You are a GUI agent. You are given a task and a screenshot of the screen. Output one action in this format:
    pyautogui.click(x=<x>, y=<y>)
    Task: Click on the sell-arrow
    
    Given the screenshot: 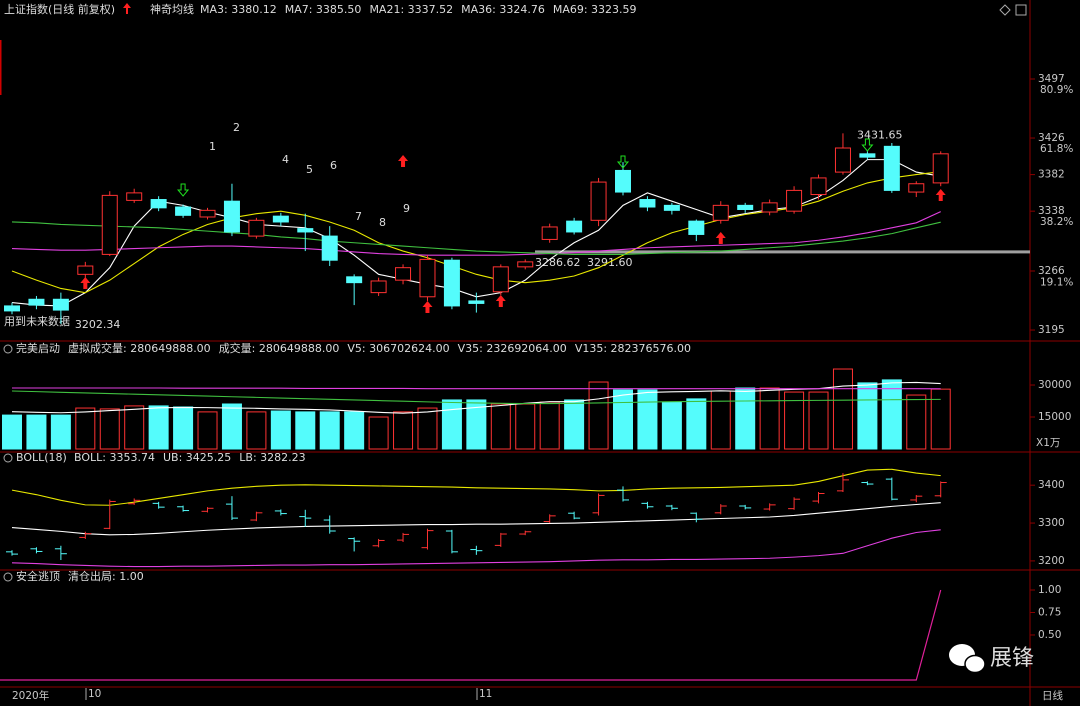 What is the action you would take?
    pyautogui.click(x=867, y=145)
    